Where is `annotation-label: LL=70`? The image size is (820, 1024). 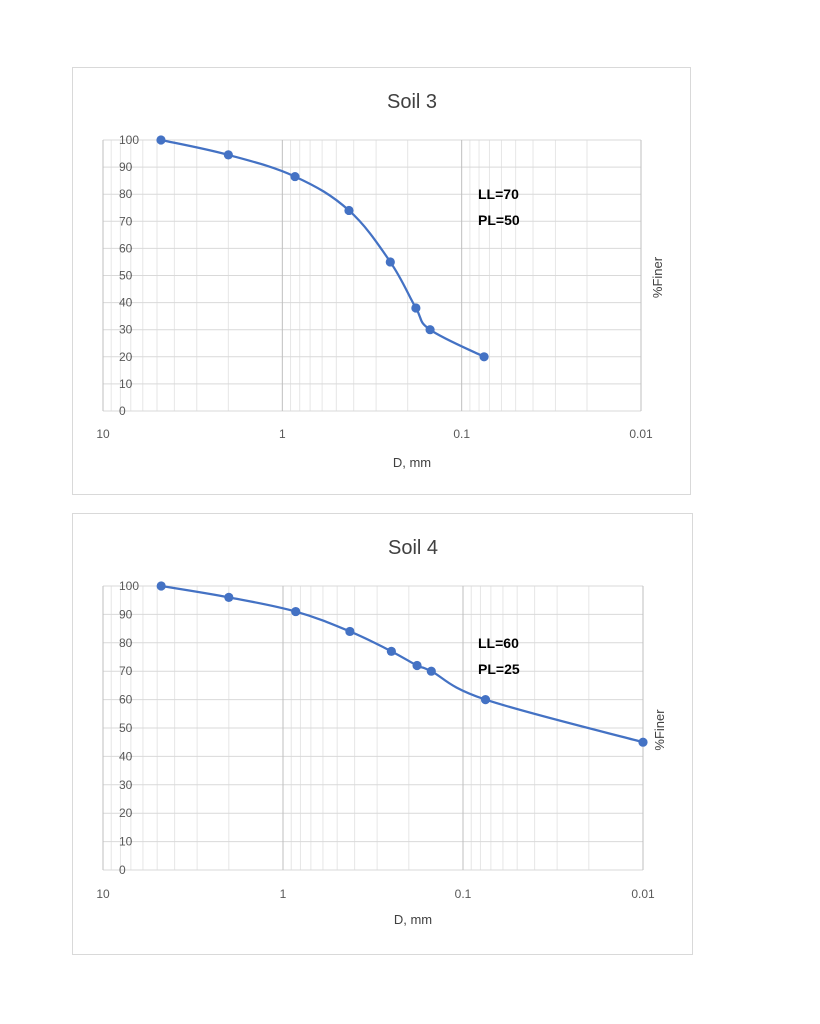 annotation-label: LL=70 is located at coordinates (498, 194).